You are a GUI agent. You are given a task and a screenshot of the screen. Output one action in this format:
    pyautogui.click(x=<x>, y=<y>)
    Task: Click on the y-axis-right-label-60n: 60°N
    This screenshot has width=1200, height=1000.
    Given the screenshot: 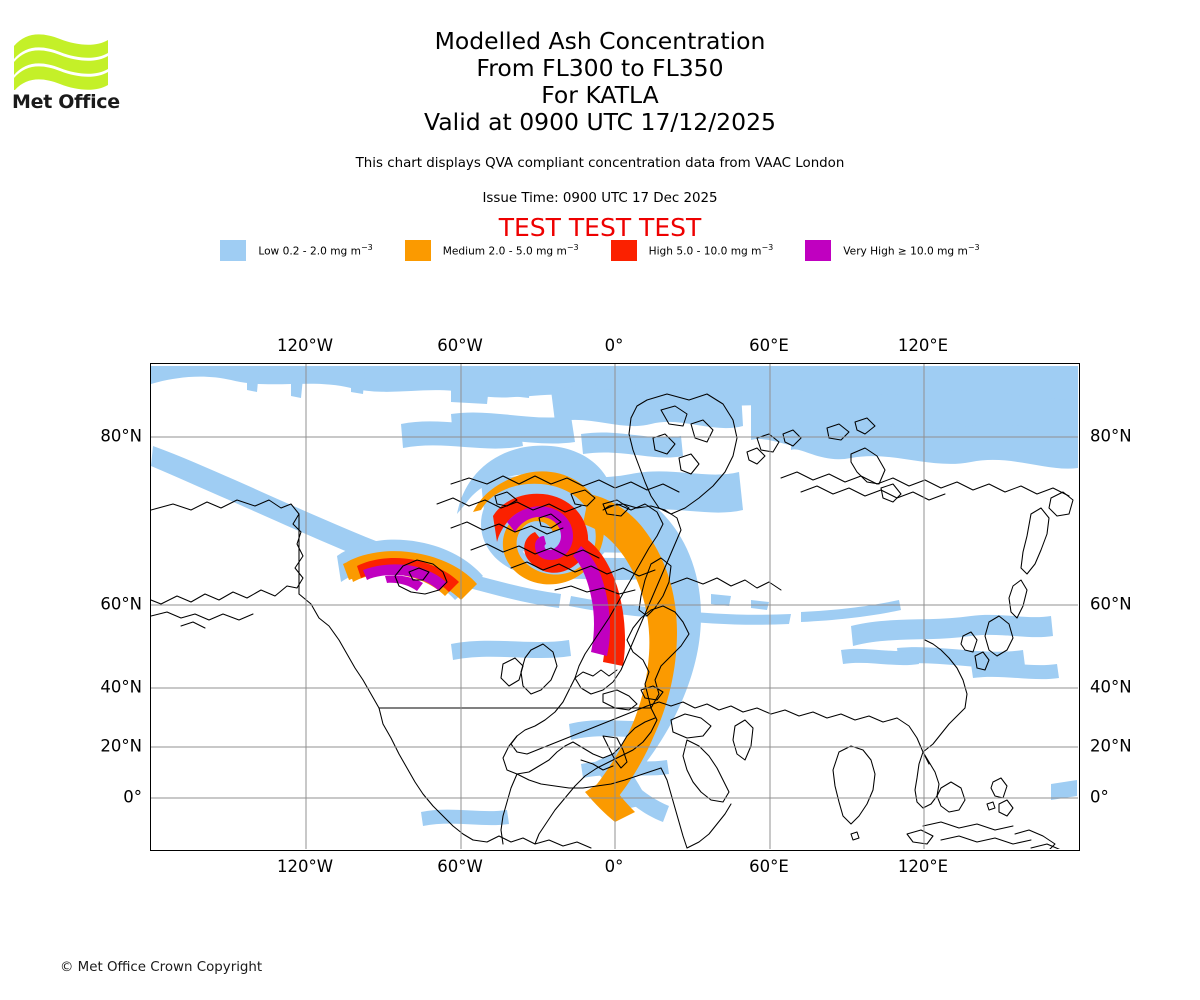 What is the action you would take?
    pyautogui.click(x=1111, y=604)
    